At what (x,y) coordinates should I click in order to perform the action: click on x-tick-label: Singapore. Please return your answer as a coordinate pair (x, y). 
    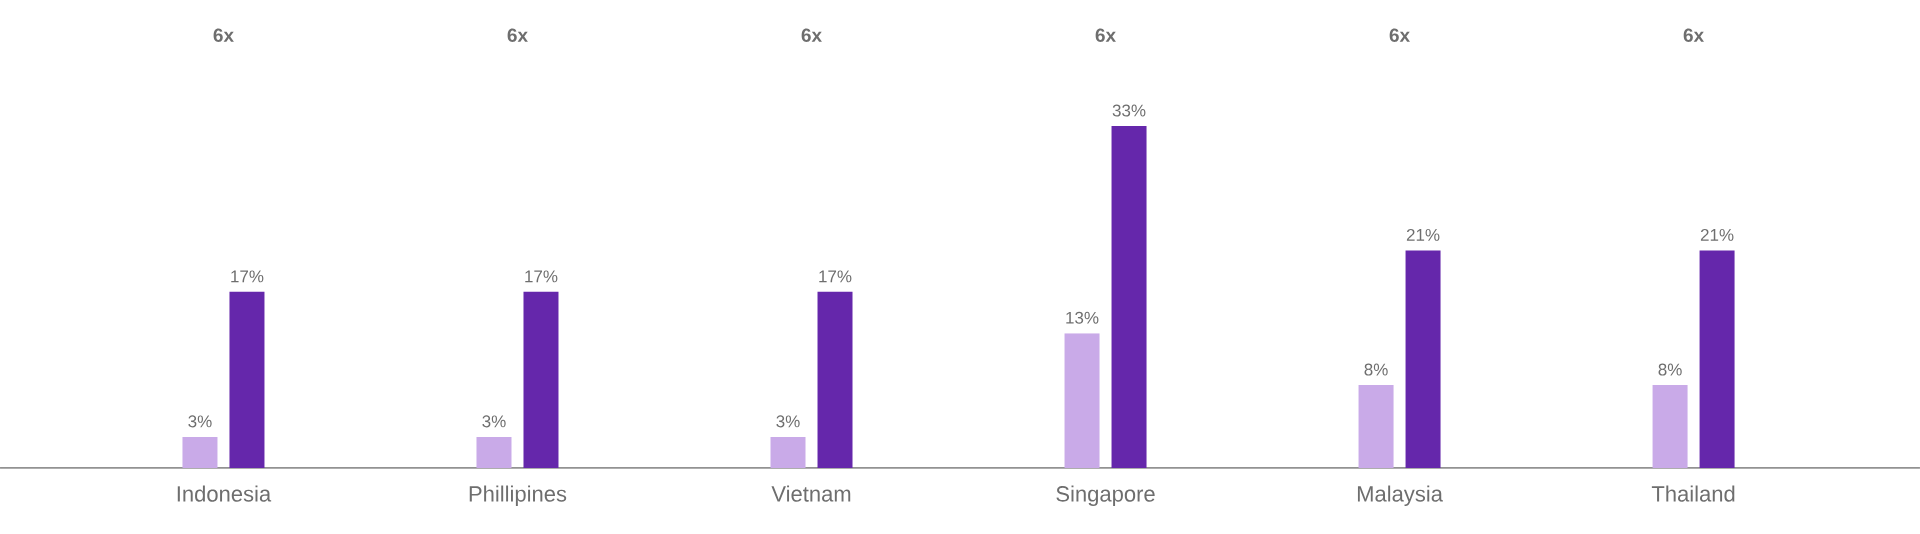
    Looking at the image, I should click on (1105, 496).